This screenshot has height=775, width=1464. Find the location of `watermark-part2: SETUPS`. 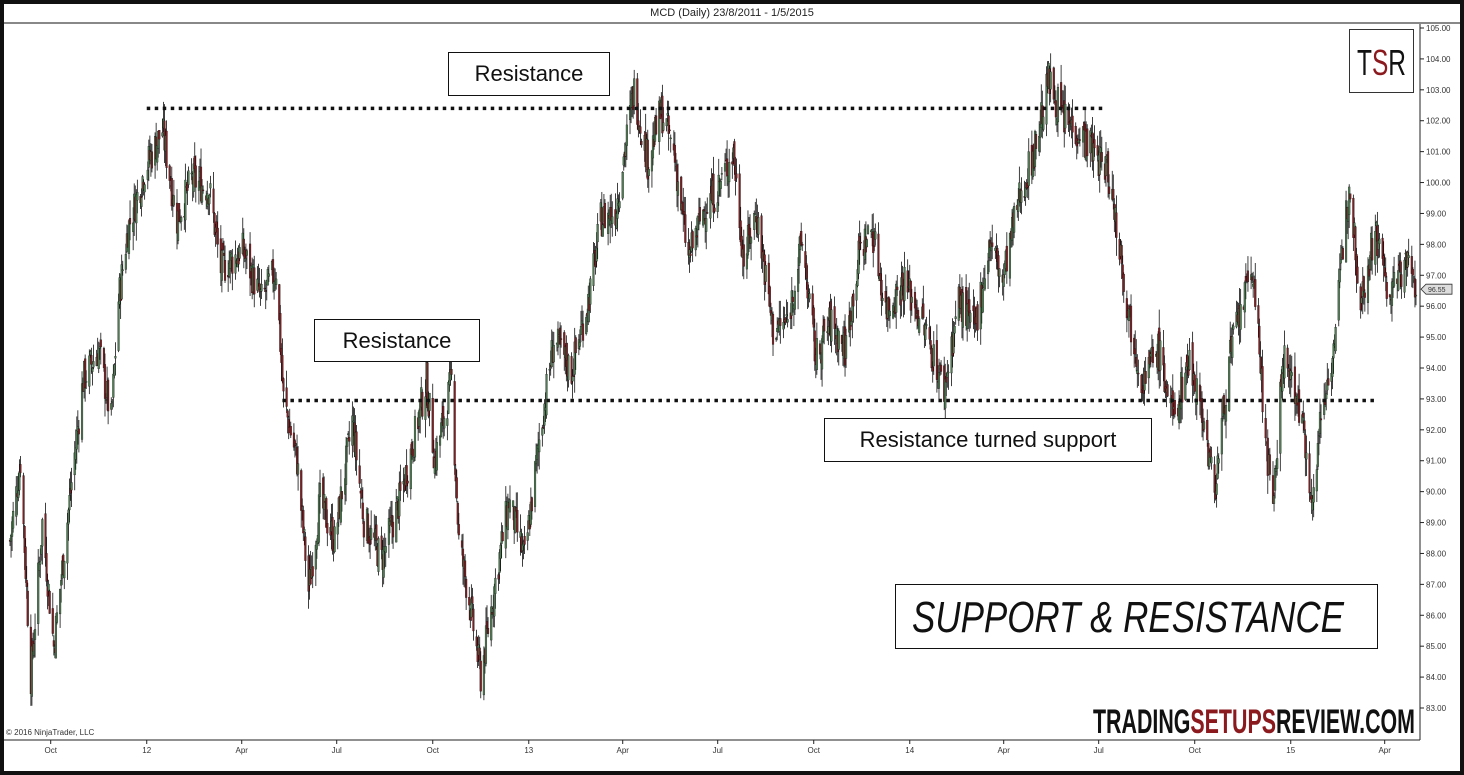

watermark-part2: SETUPS is located at coordinates (1233, 721).